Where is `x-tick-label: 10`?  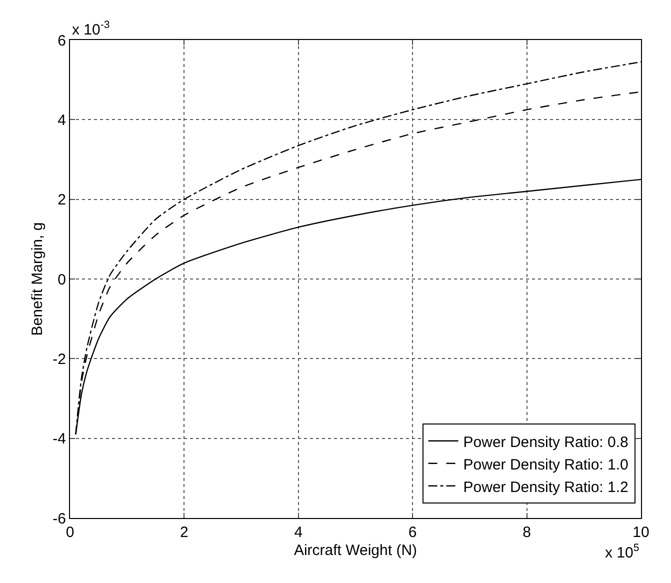
x-tick-label: 10 is located at coordinates (641, 532).